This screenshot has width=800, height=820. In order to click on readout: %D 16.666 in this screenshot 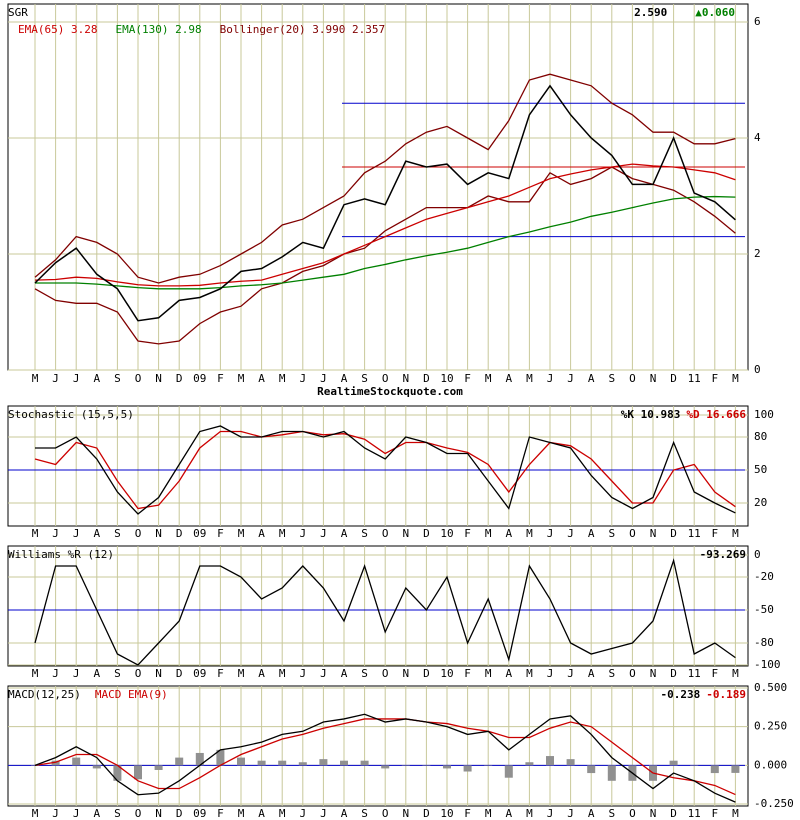, I will do `click(716, 414)`.